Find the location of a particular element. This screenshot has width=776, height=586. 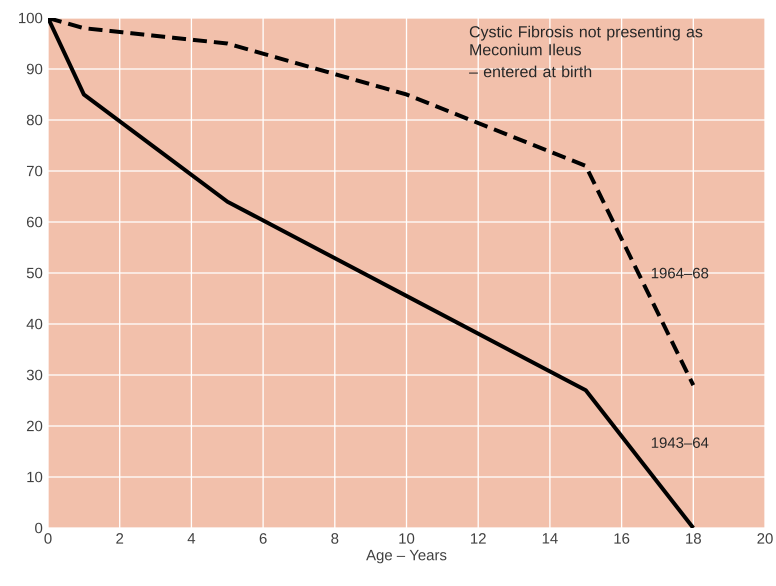

annotation: – entered at birth is located at coordinates (530, 72).